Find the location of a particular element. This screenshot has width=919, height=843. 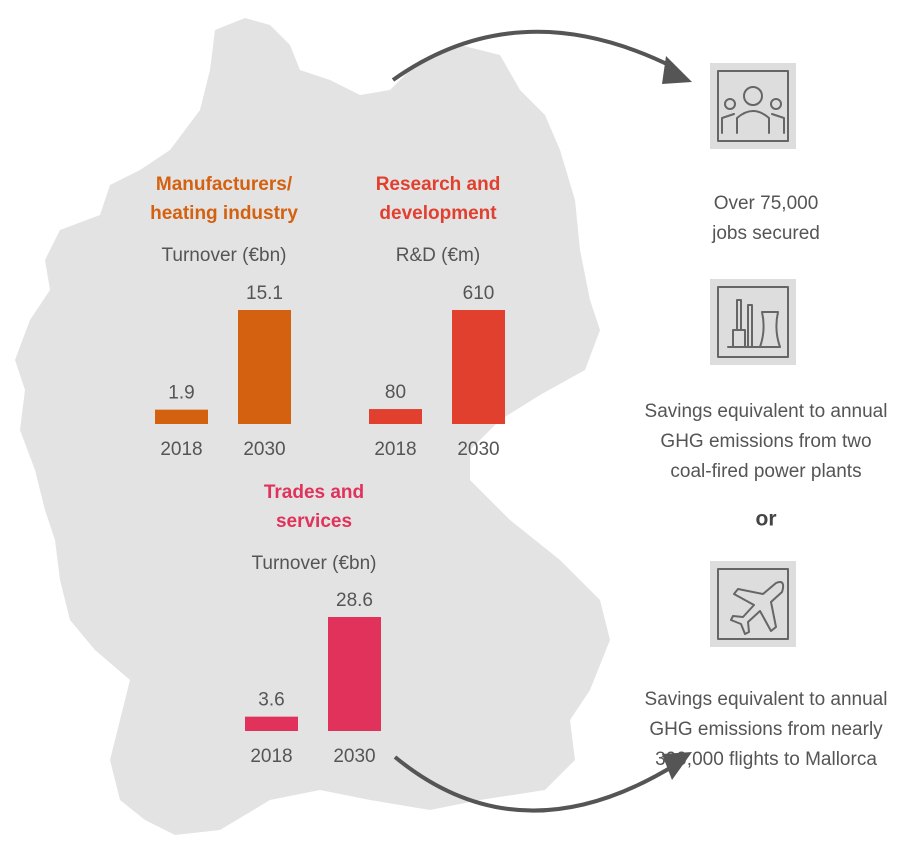

value-label: 610 is located at coordinates (479, 293).